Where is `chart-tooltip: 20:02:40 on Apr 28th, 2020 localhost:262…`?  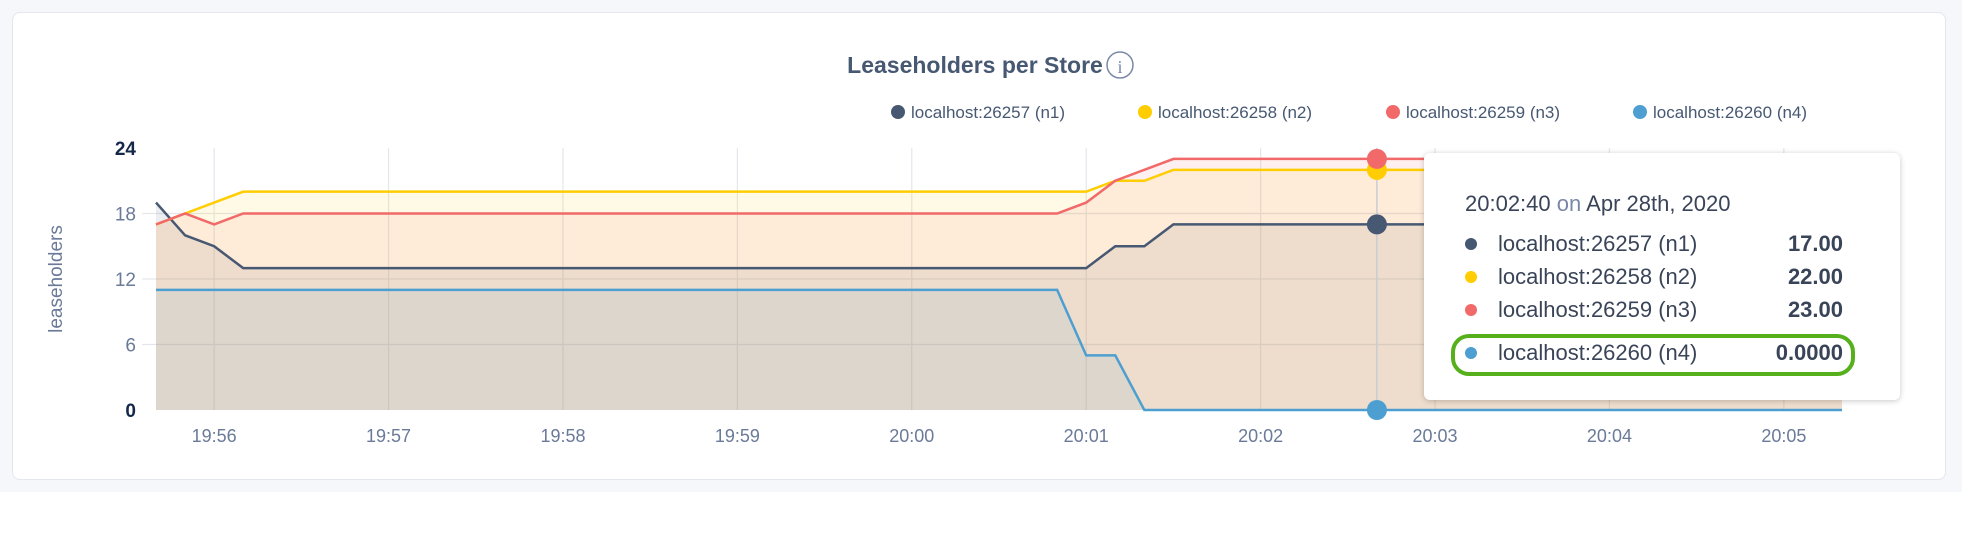 chart-tooltip: 20:02:40 on Apr 28th, 2020 localhost:262… is located at coordinates (1662, 276).